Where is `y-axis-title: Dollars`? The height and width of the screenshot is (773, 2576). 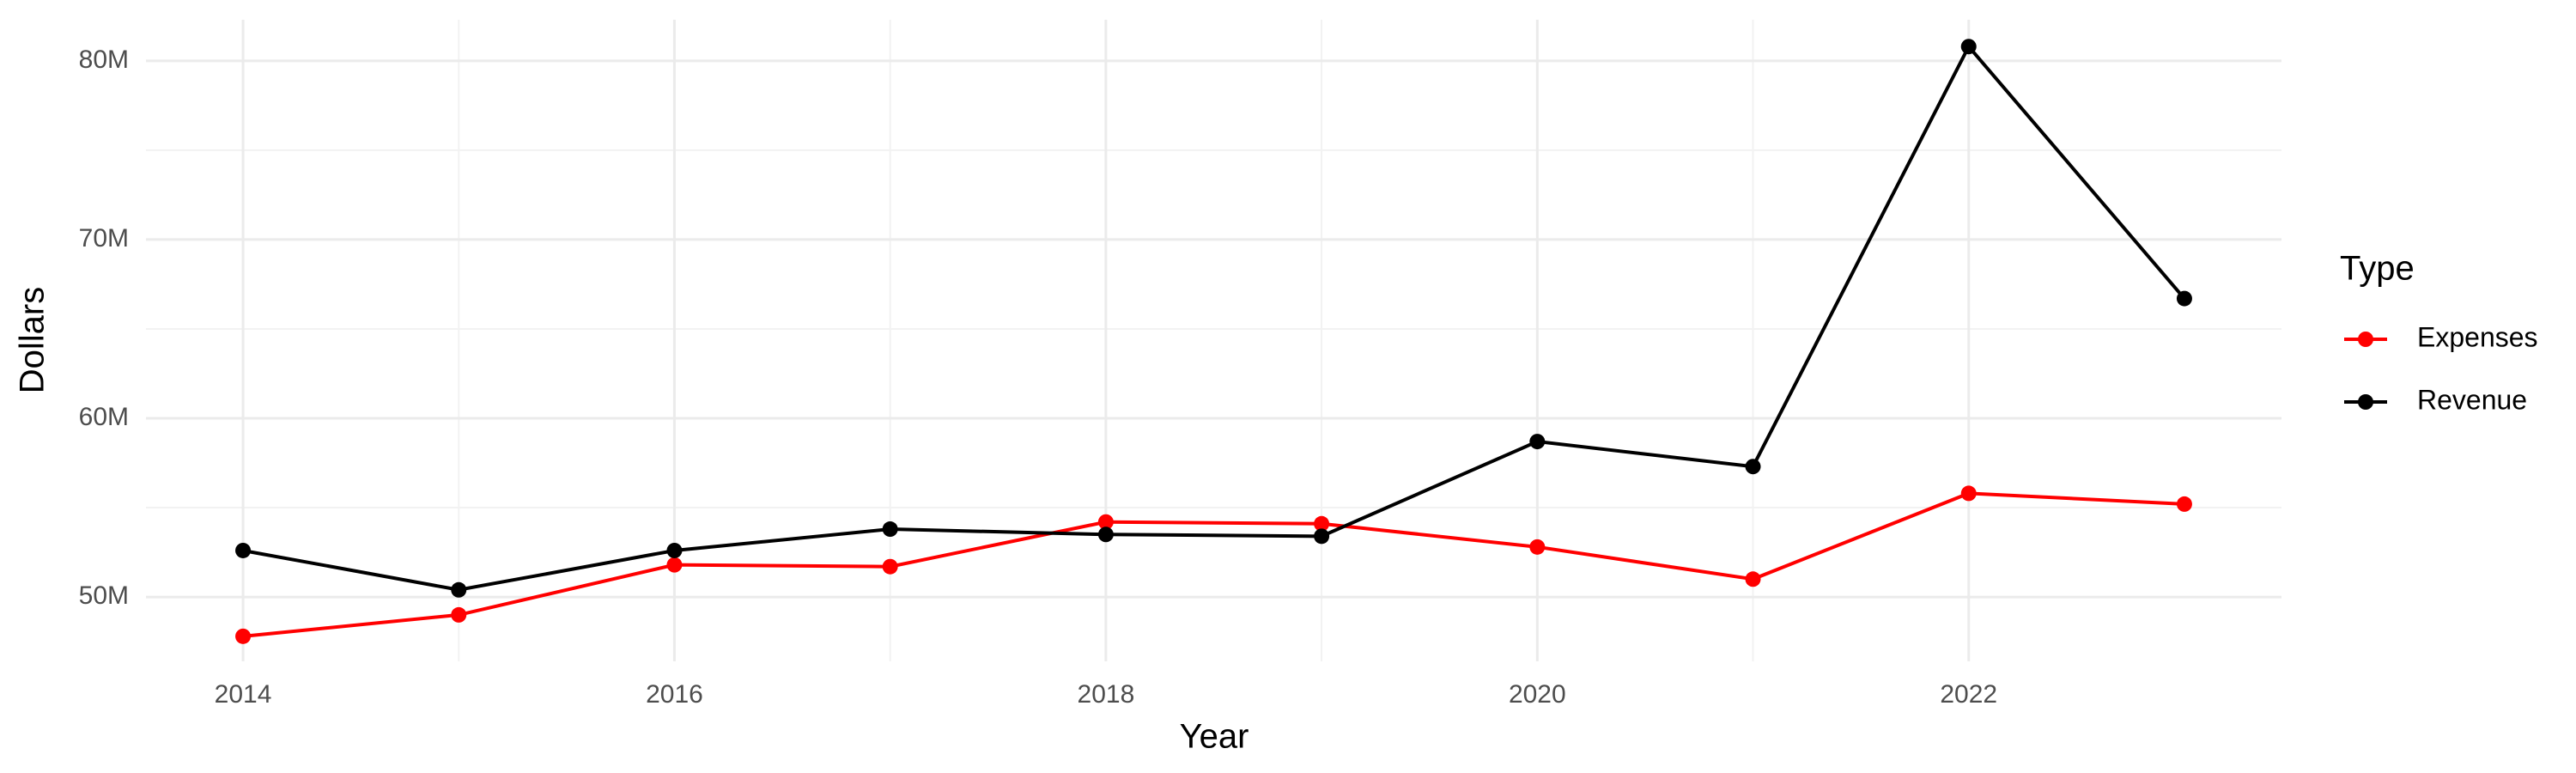 y-axis-title: Dollars is located at coordinates (33, 340).